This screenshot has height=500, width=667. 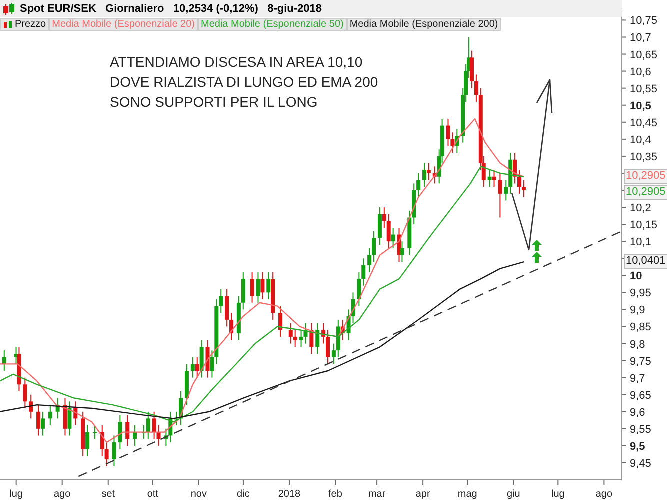 What do you see at coordinates (272, 24) in the screenshot?
I see `text: Media Mobile (Esponenziale 50)` at bounding box center [272, 24].